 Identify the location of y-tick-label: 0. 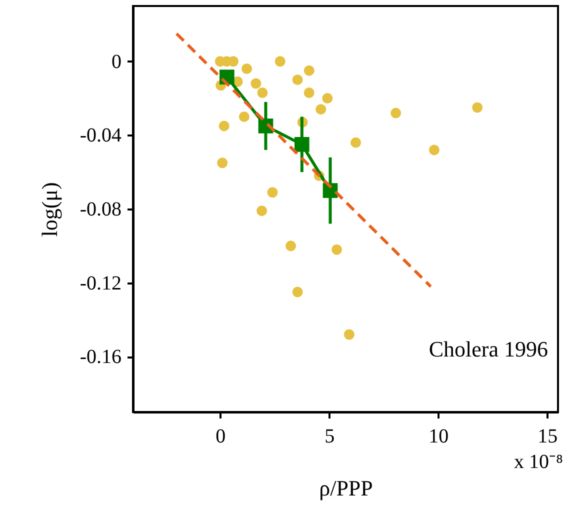
(117, 61).